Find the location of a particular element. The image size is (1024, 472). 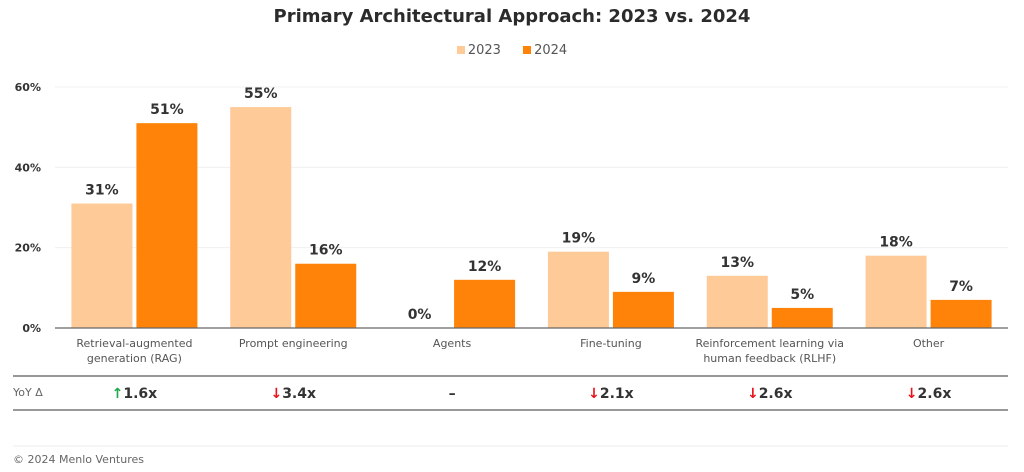

data-label-2024: 12% is located at coordinates (485, 267).